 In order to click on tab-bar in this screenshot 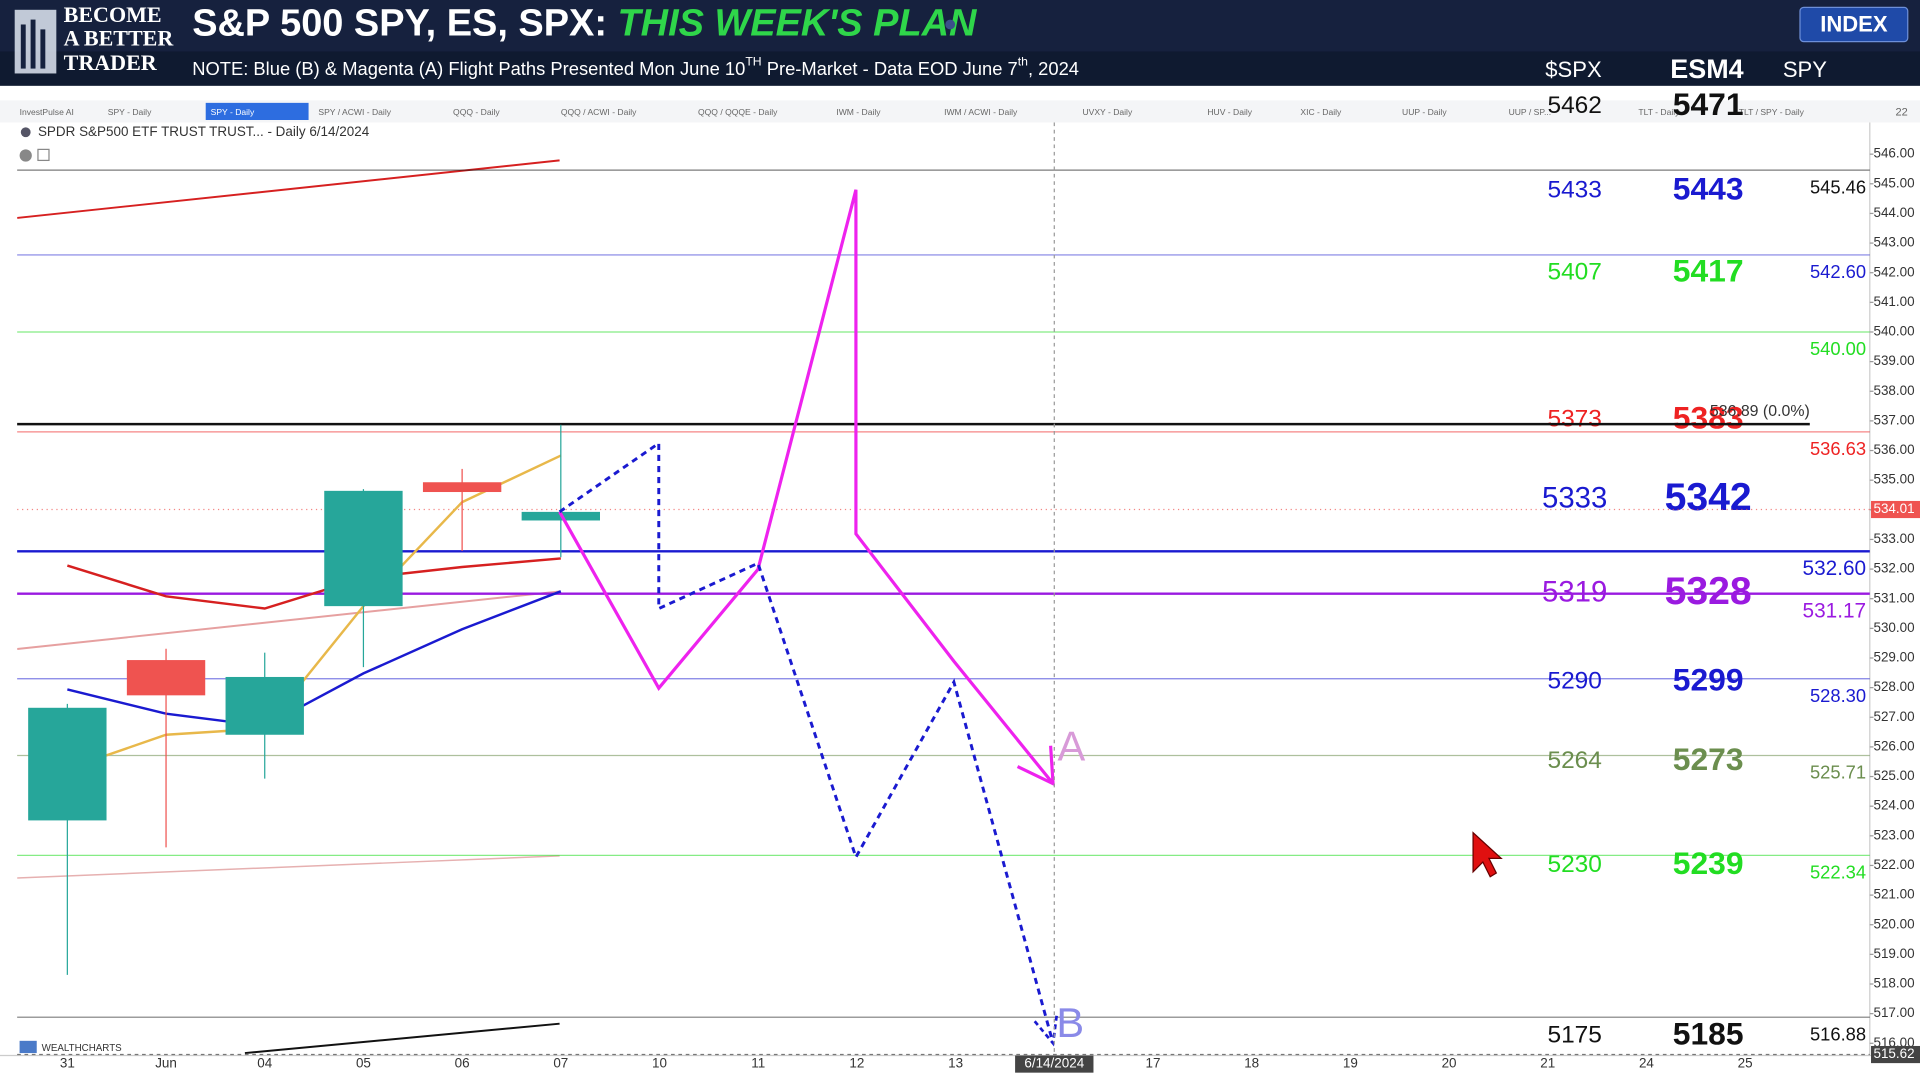, I will do `click(960, 111)`.